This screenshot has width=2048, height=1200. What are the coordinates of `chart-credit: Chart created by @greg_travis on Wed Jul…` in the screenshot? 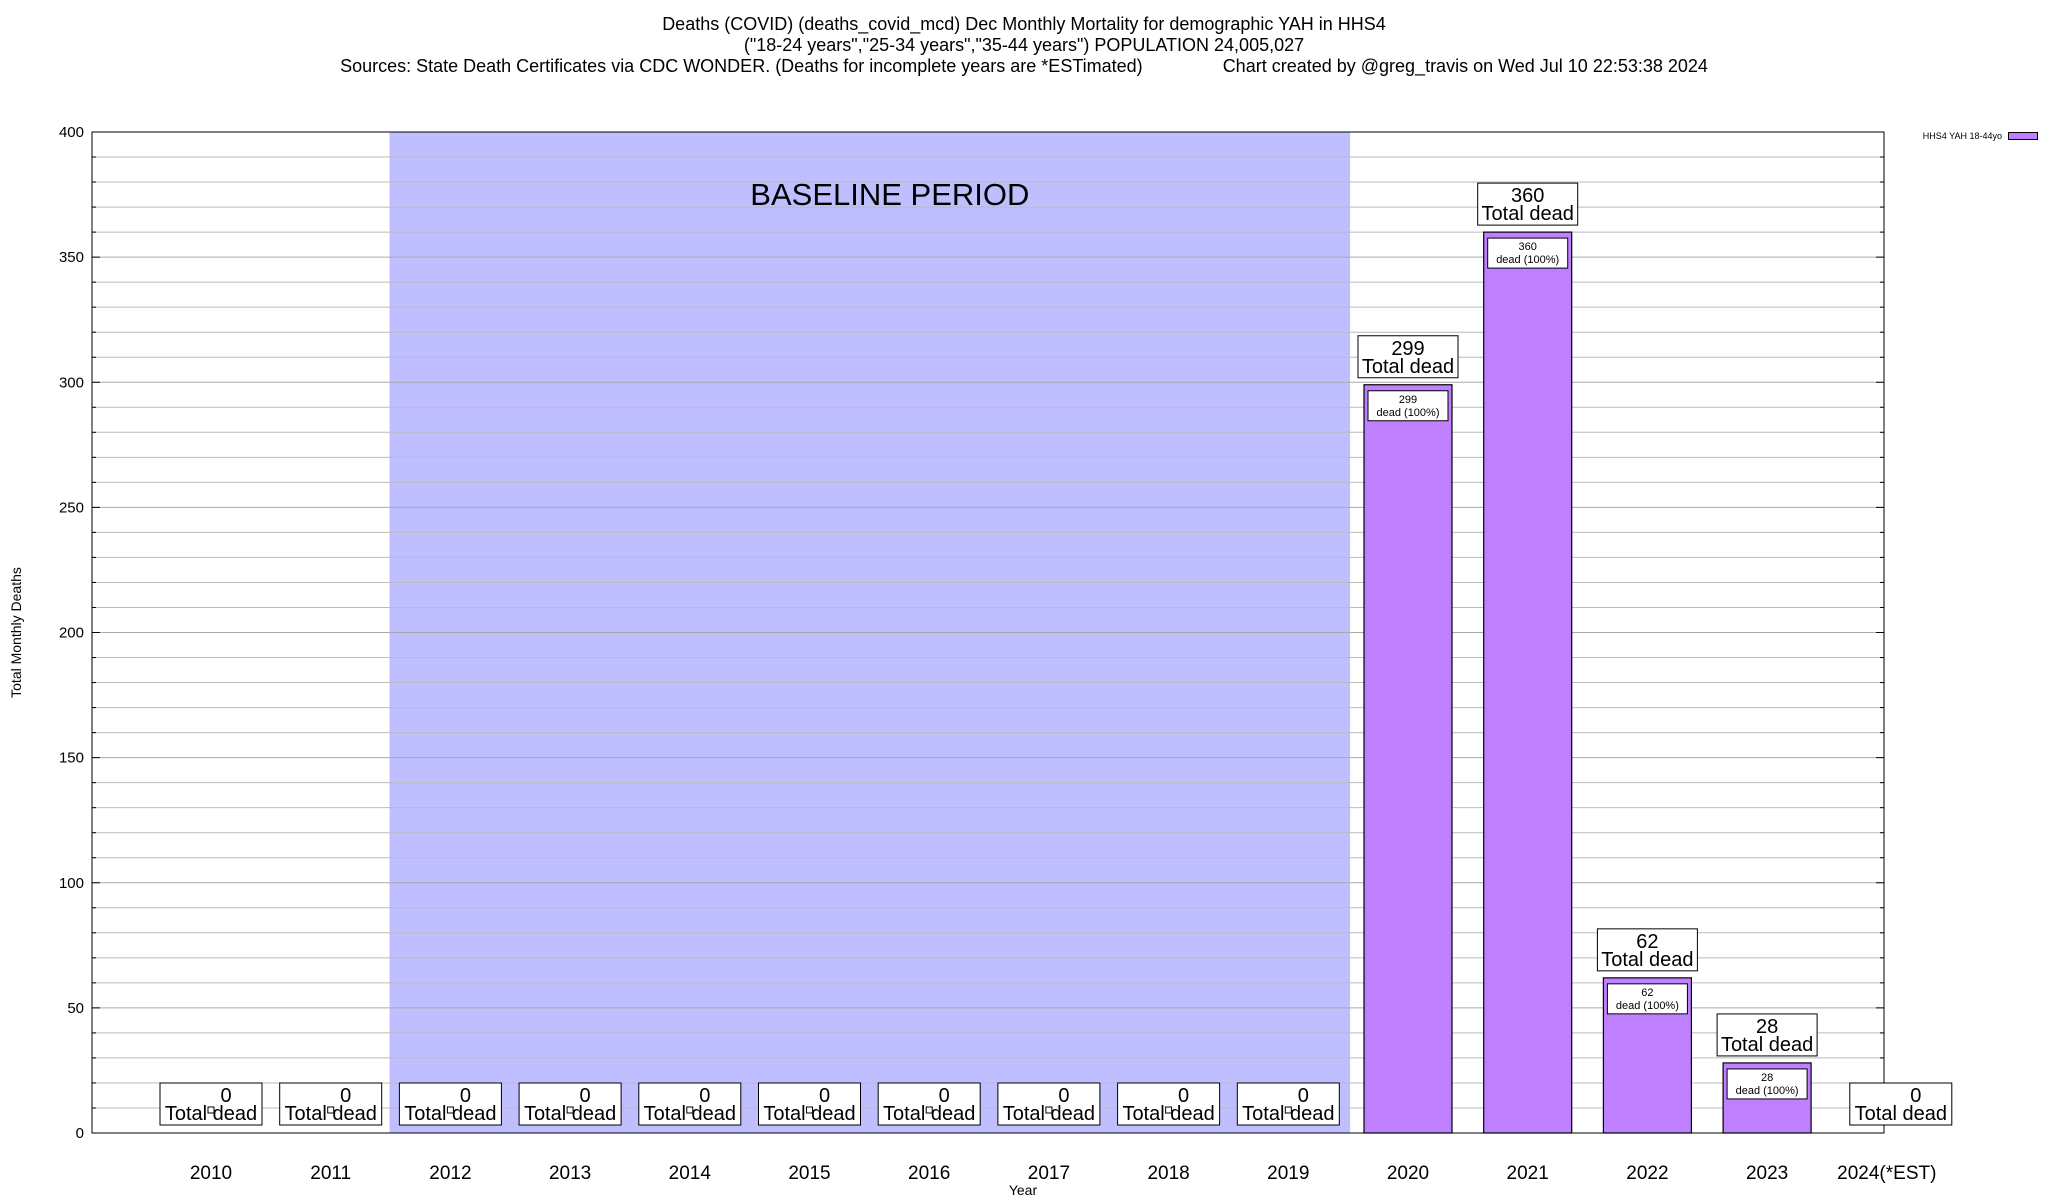 It's located at (1465, 66).